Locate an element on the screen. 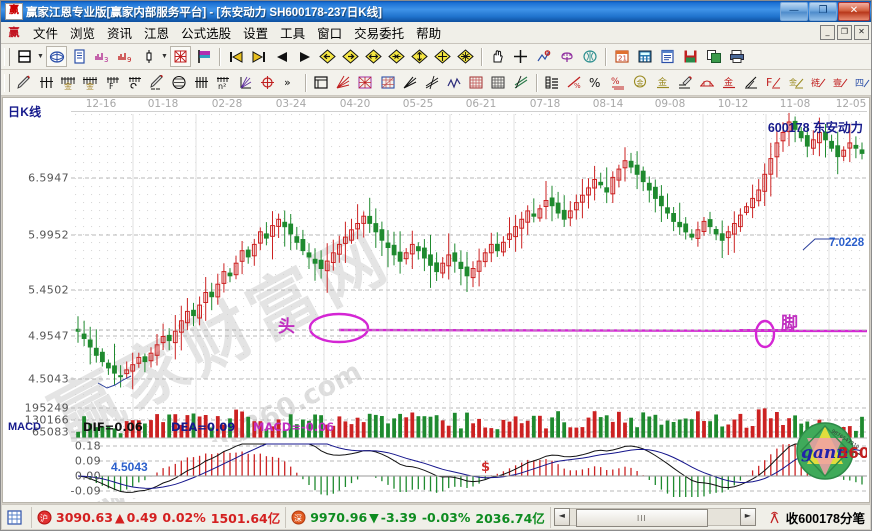  crosshair-icon is located at coordinates (520, 56).